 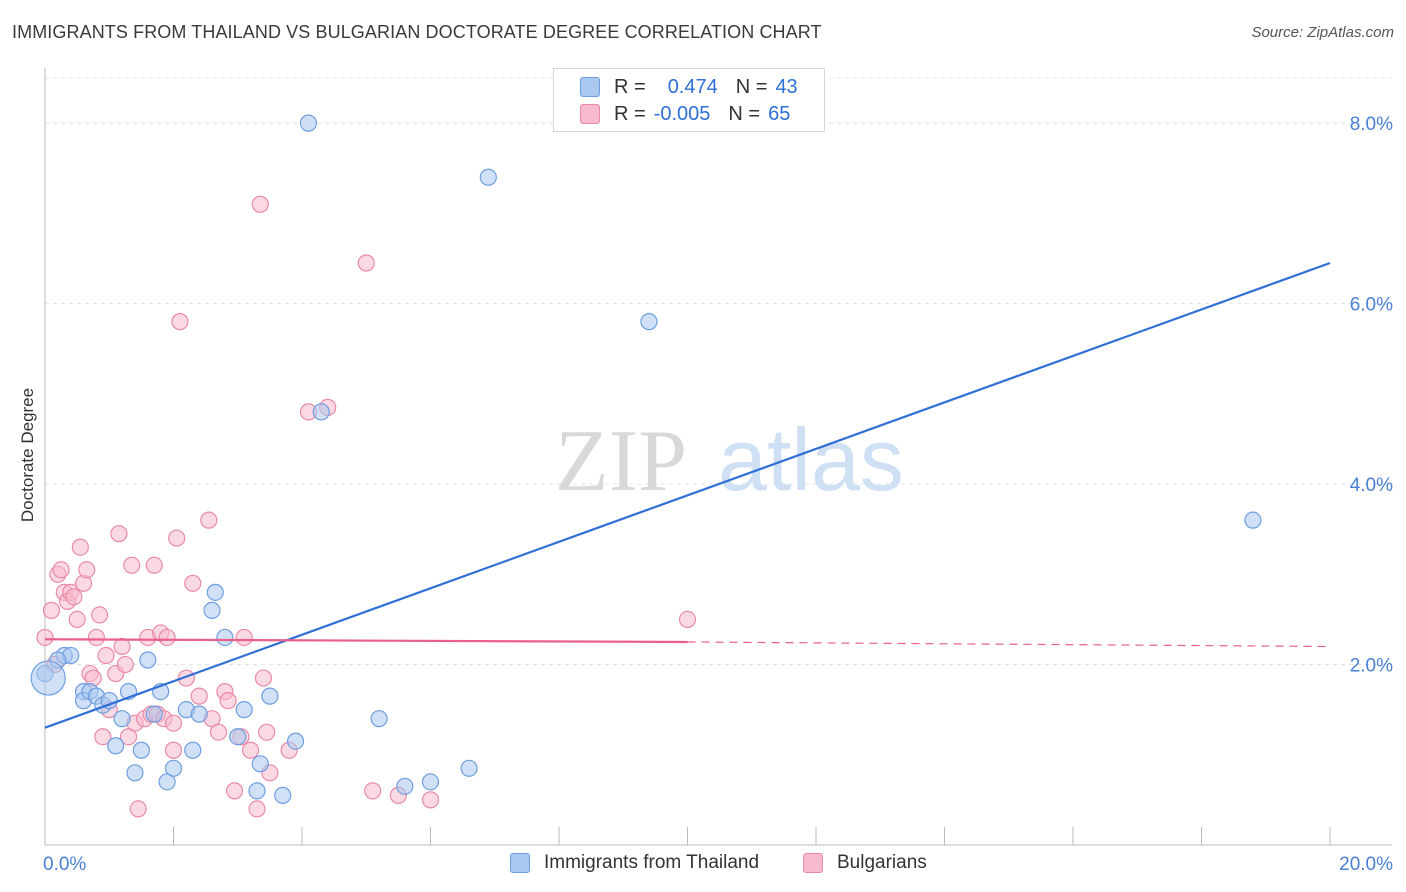 I want to click on legend-item-bulgarians: Bulgarians, so click(x=865, y=863).